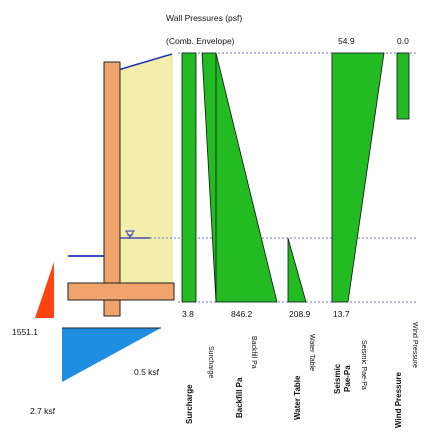 The image size is (425, 432). I want to click on wall-footing, so click(121, 291).